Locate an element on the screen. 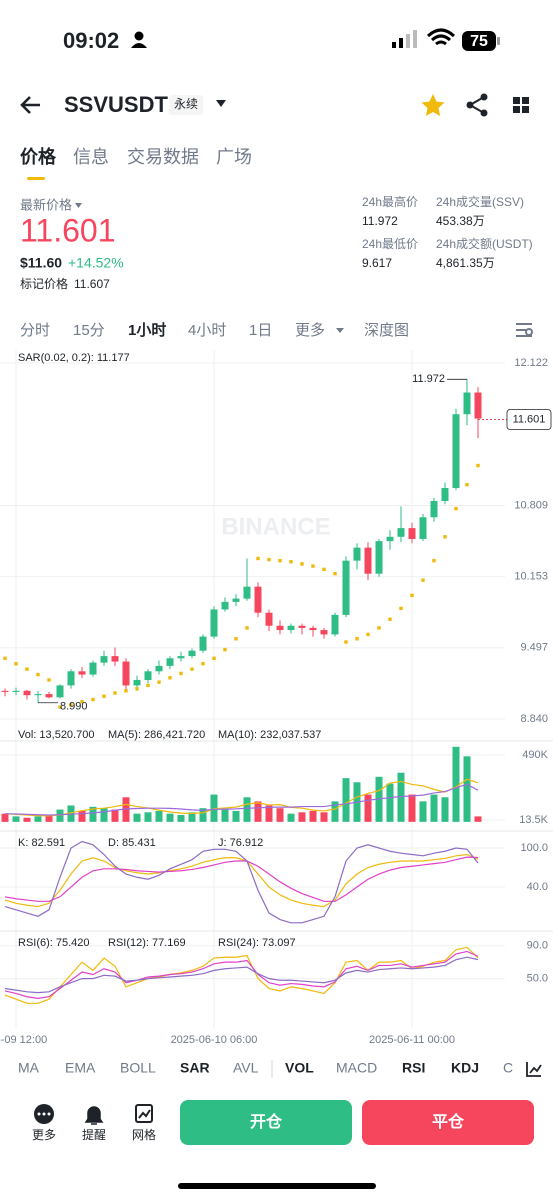  price-change: +14.52% is located at coordinates (96, 263).